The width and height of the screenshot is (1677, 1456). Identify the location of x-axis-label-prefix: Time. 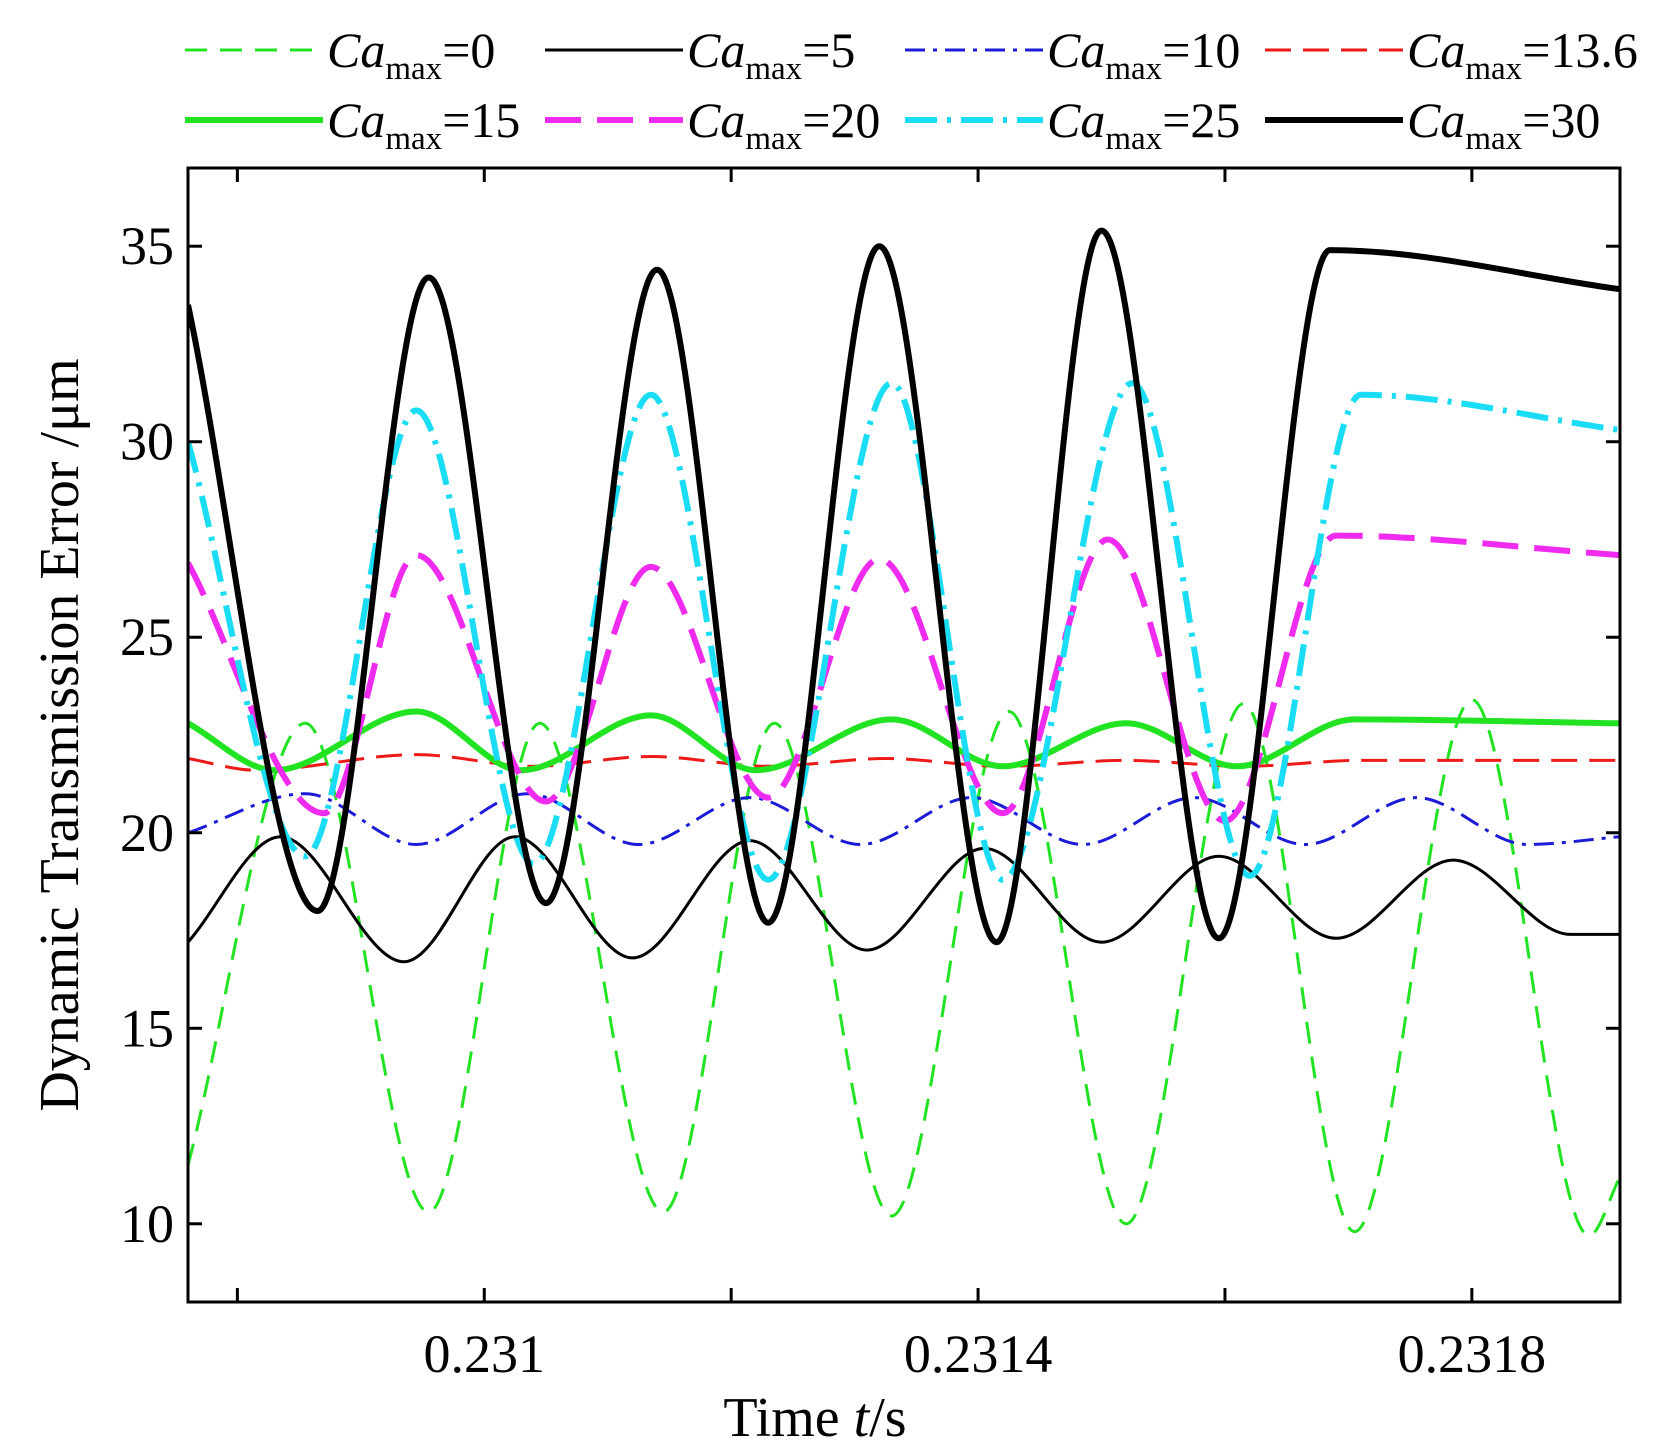
(788, 1418).